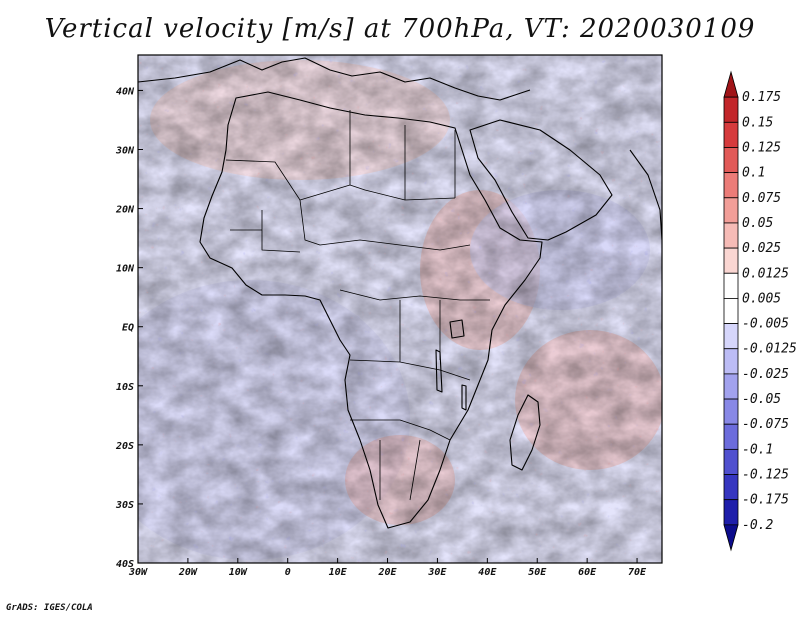 The width and height of the screenshot is (800, 618). I want to click on colorbar-label: 0.075, so click(761, 198).